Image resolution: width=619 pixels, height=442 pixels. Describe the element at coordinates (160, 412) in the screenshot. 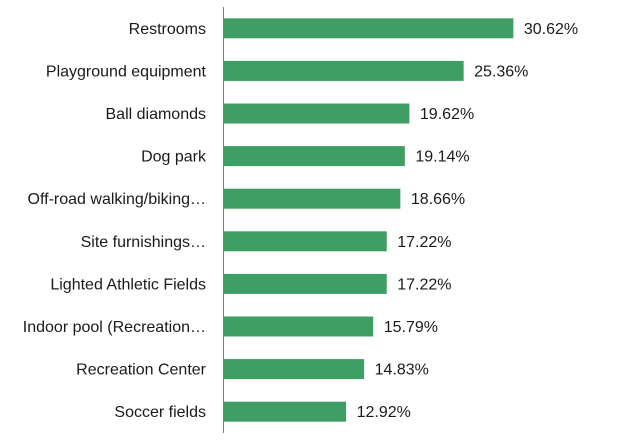

I see `category-label: Soccer fields` at that location.